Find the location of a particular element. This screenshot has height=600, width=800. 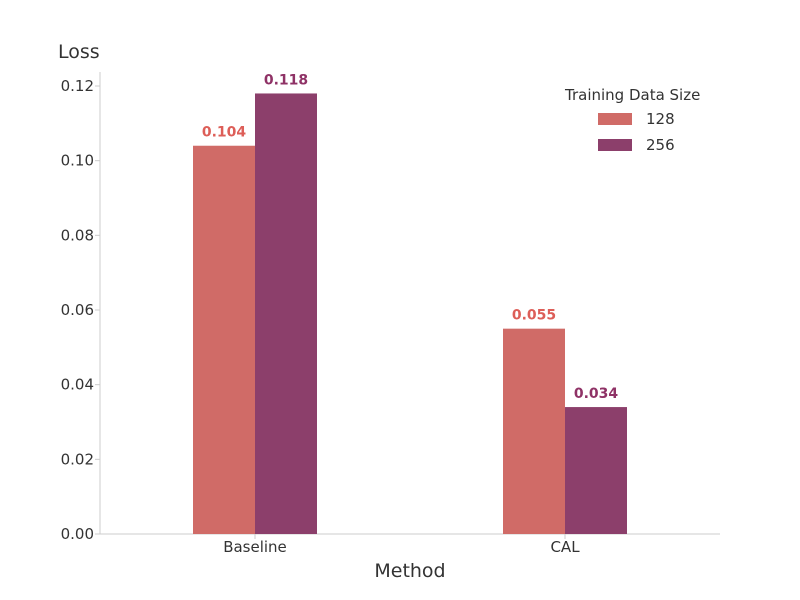

y-tick-label: 0.06 is located at coordinates (77, 310).